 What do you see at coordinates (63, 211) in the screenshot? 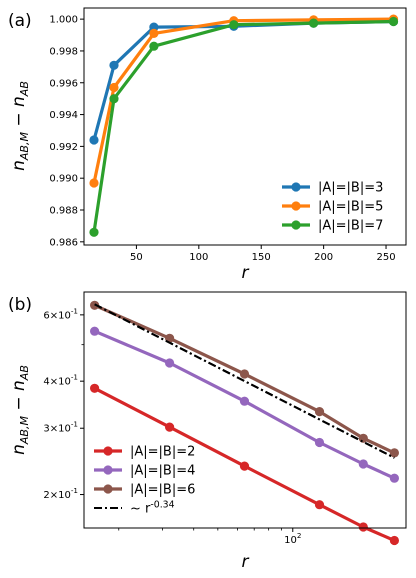
I see `y-tick-label: 0.988` at bounding box center [63, 211].